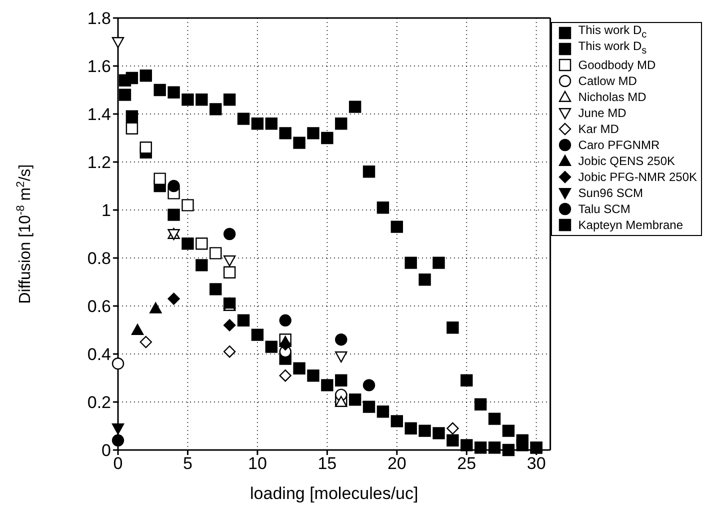  Describe the element at coordinates (99, 114) in the screenshot. I see `y-tick-label: 1.4` at that location.